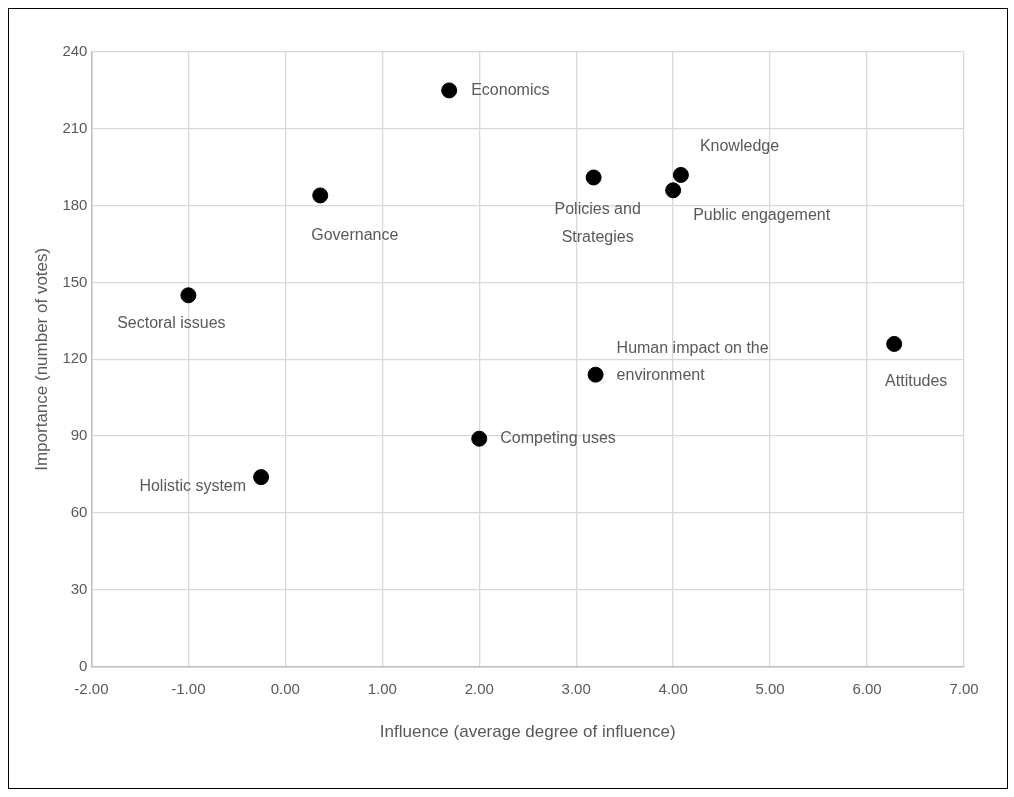 The height and width of the screenshot is (797, 1014). I want to click on annotation: Attitudes, so click(916, 381).